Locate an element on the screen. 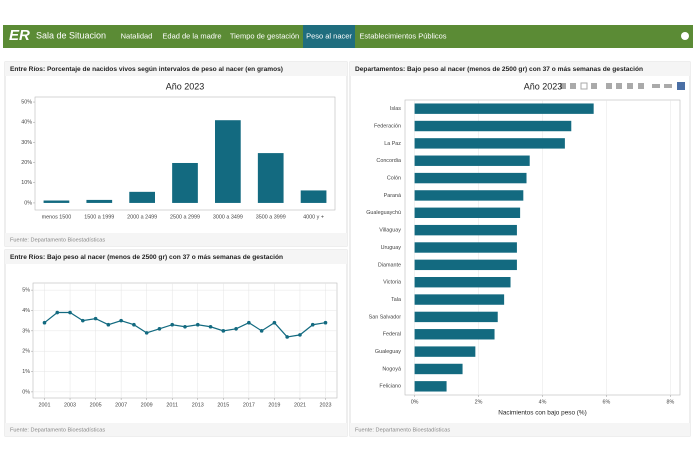  nav-tab: Tiempo de gestación is located at coordinates (264, 35).